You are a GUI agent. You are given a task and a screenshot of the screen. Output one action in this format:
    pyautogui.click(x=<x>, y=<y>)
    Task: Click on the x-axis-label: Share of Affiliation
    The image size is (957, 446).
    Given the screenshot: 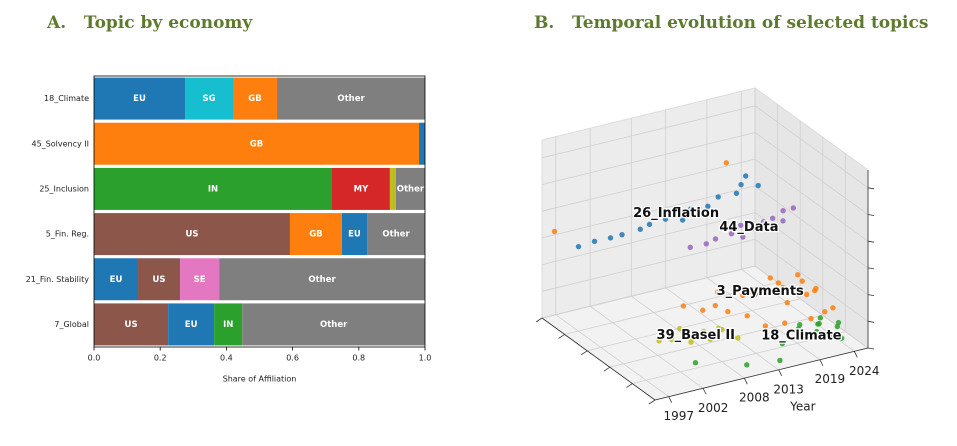 What is the action you would take?
    pyautogui.click(x=260, y=379)
    